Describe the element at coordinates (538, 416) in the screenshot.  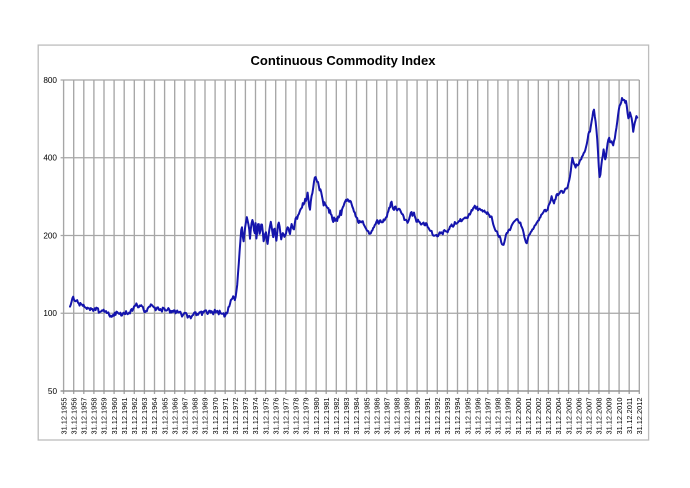
I see `svg-text: 31.12.2002` at that location.